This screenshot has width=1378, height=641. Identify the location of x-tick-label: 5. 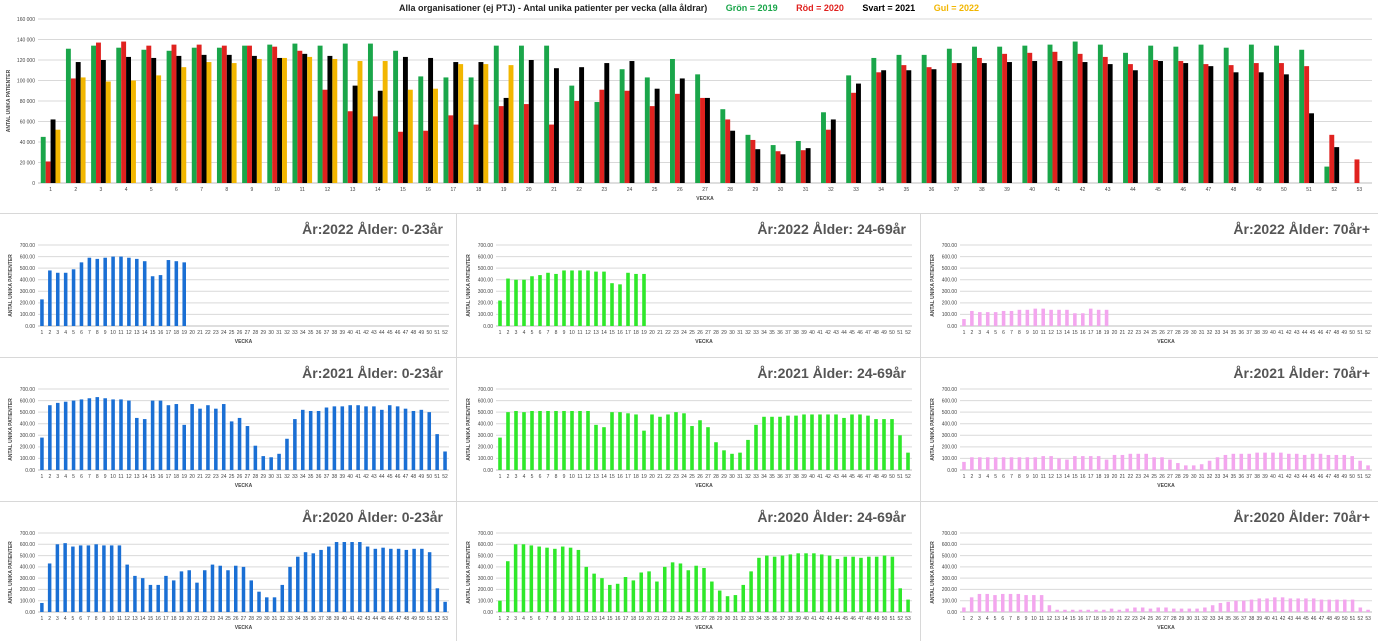
(532, 477).